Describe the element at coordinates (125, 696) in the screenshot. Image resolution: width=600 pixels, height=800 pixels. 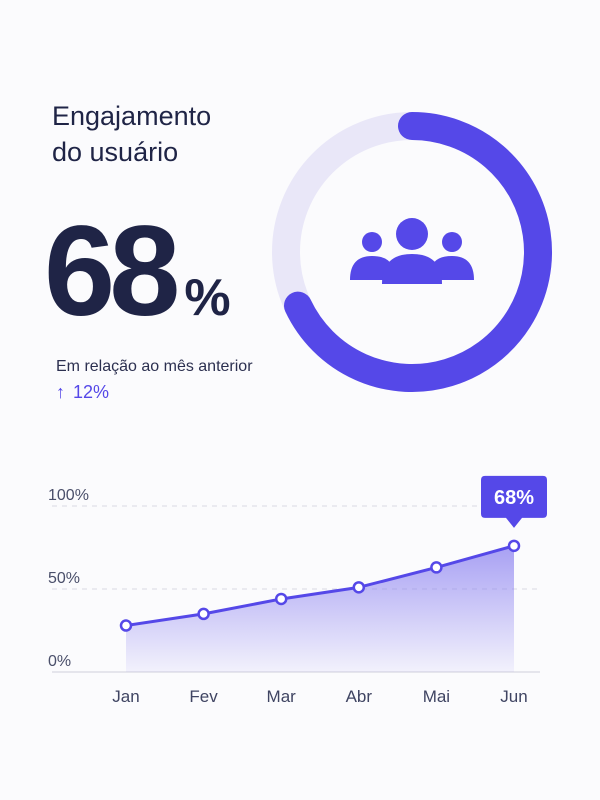
I see `x-tick-label: Jan` at that location.